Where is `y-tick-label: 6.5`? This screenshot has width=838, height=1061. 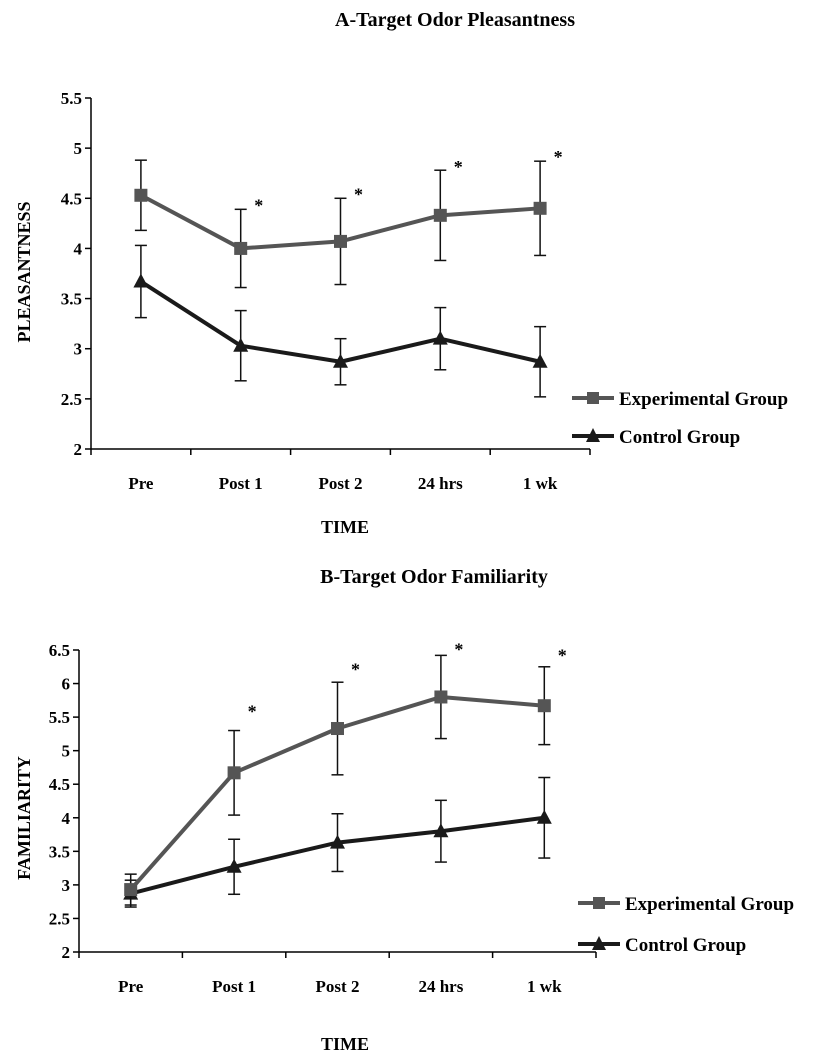
y-tick-label: 6.5 is located at coordinates (59, 650).